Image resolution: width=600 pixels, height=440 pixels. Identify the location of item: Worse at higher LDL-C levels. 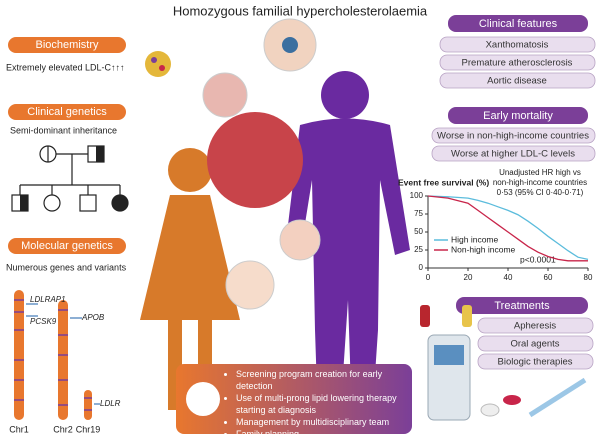
(513, 154).